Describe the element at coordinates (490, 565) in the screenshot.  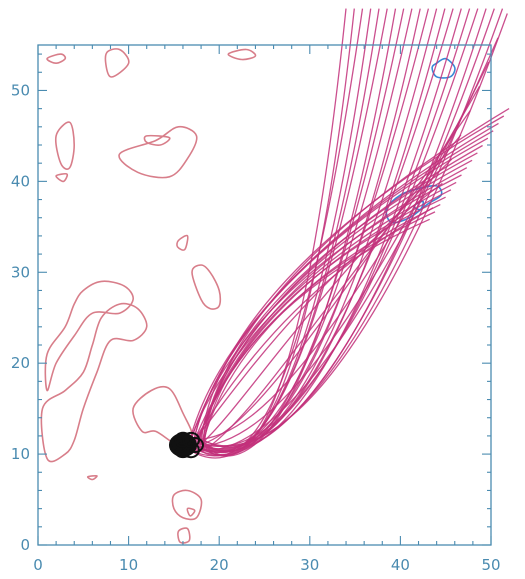
I see `x-tick-label-50: 50` at that location.